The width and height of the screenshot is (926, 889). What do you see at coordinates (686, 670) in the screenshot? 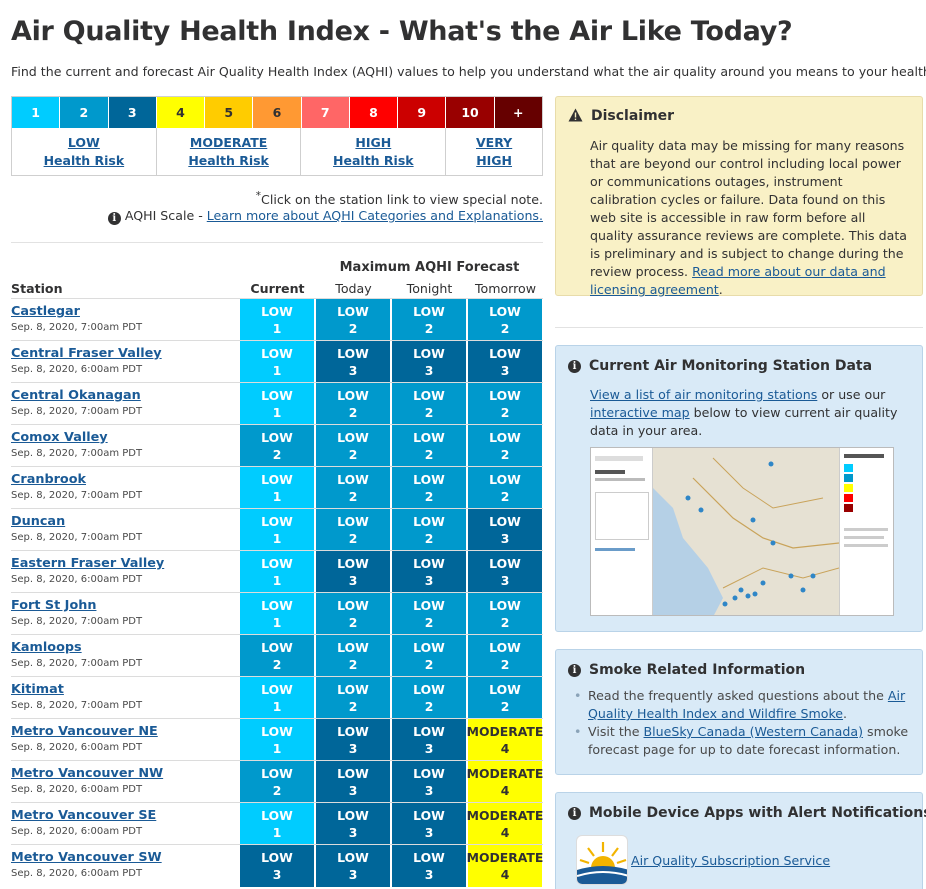
I see `smoke-title: i Smoke Related Information` at bounding box center [686, 670].